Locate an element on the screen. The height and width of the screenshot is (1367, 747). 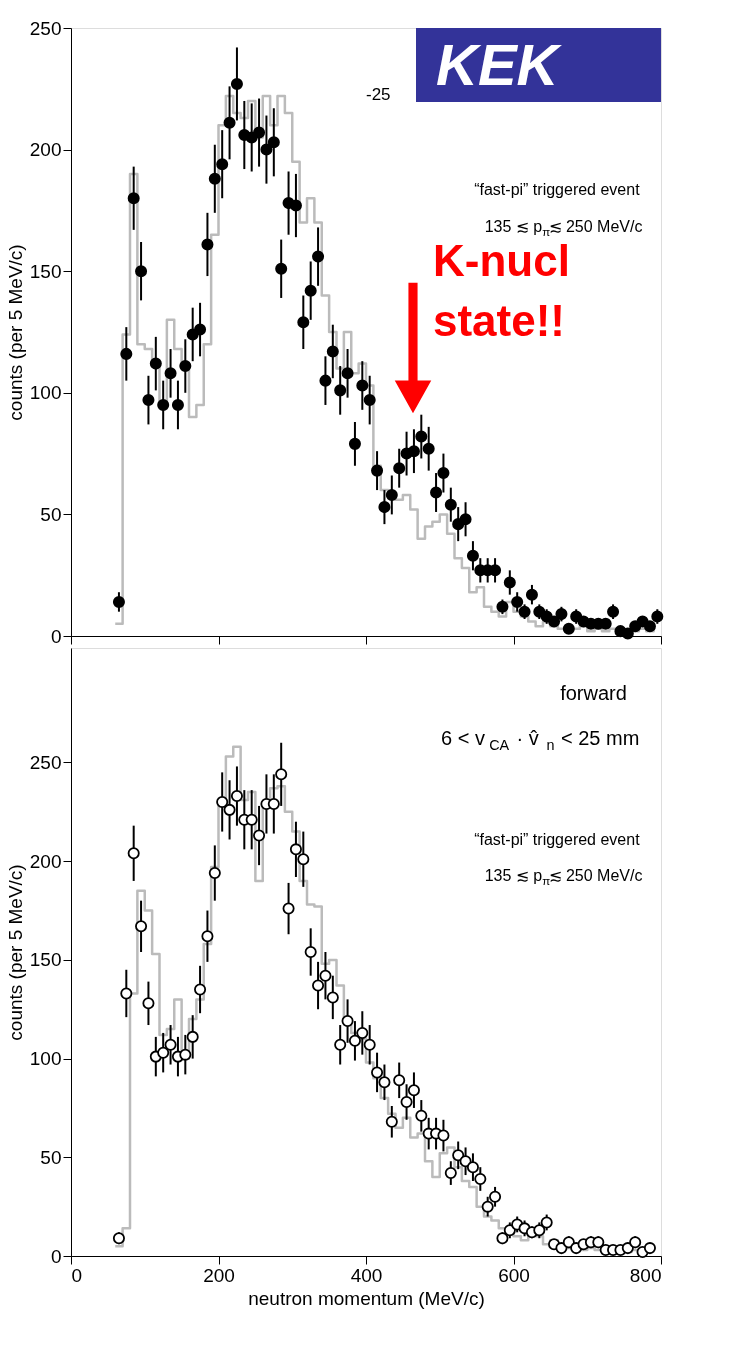
x-tick-label: 200 is located at coordinates (219, 1275).